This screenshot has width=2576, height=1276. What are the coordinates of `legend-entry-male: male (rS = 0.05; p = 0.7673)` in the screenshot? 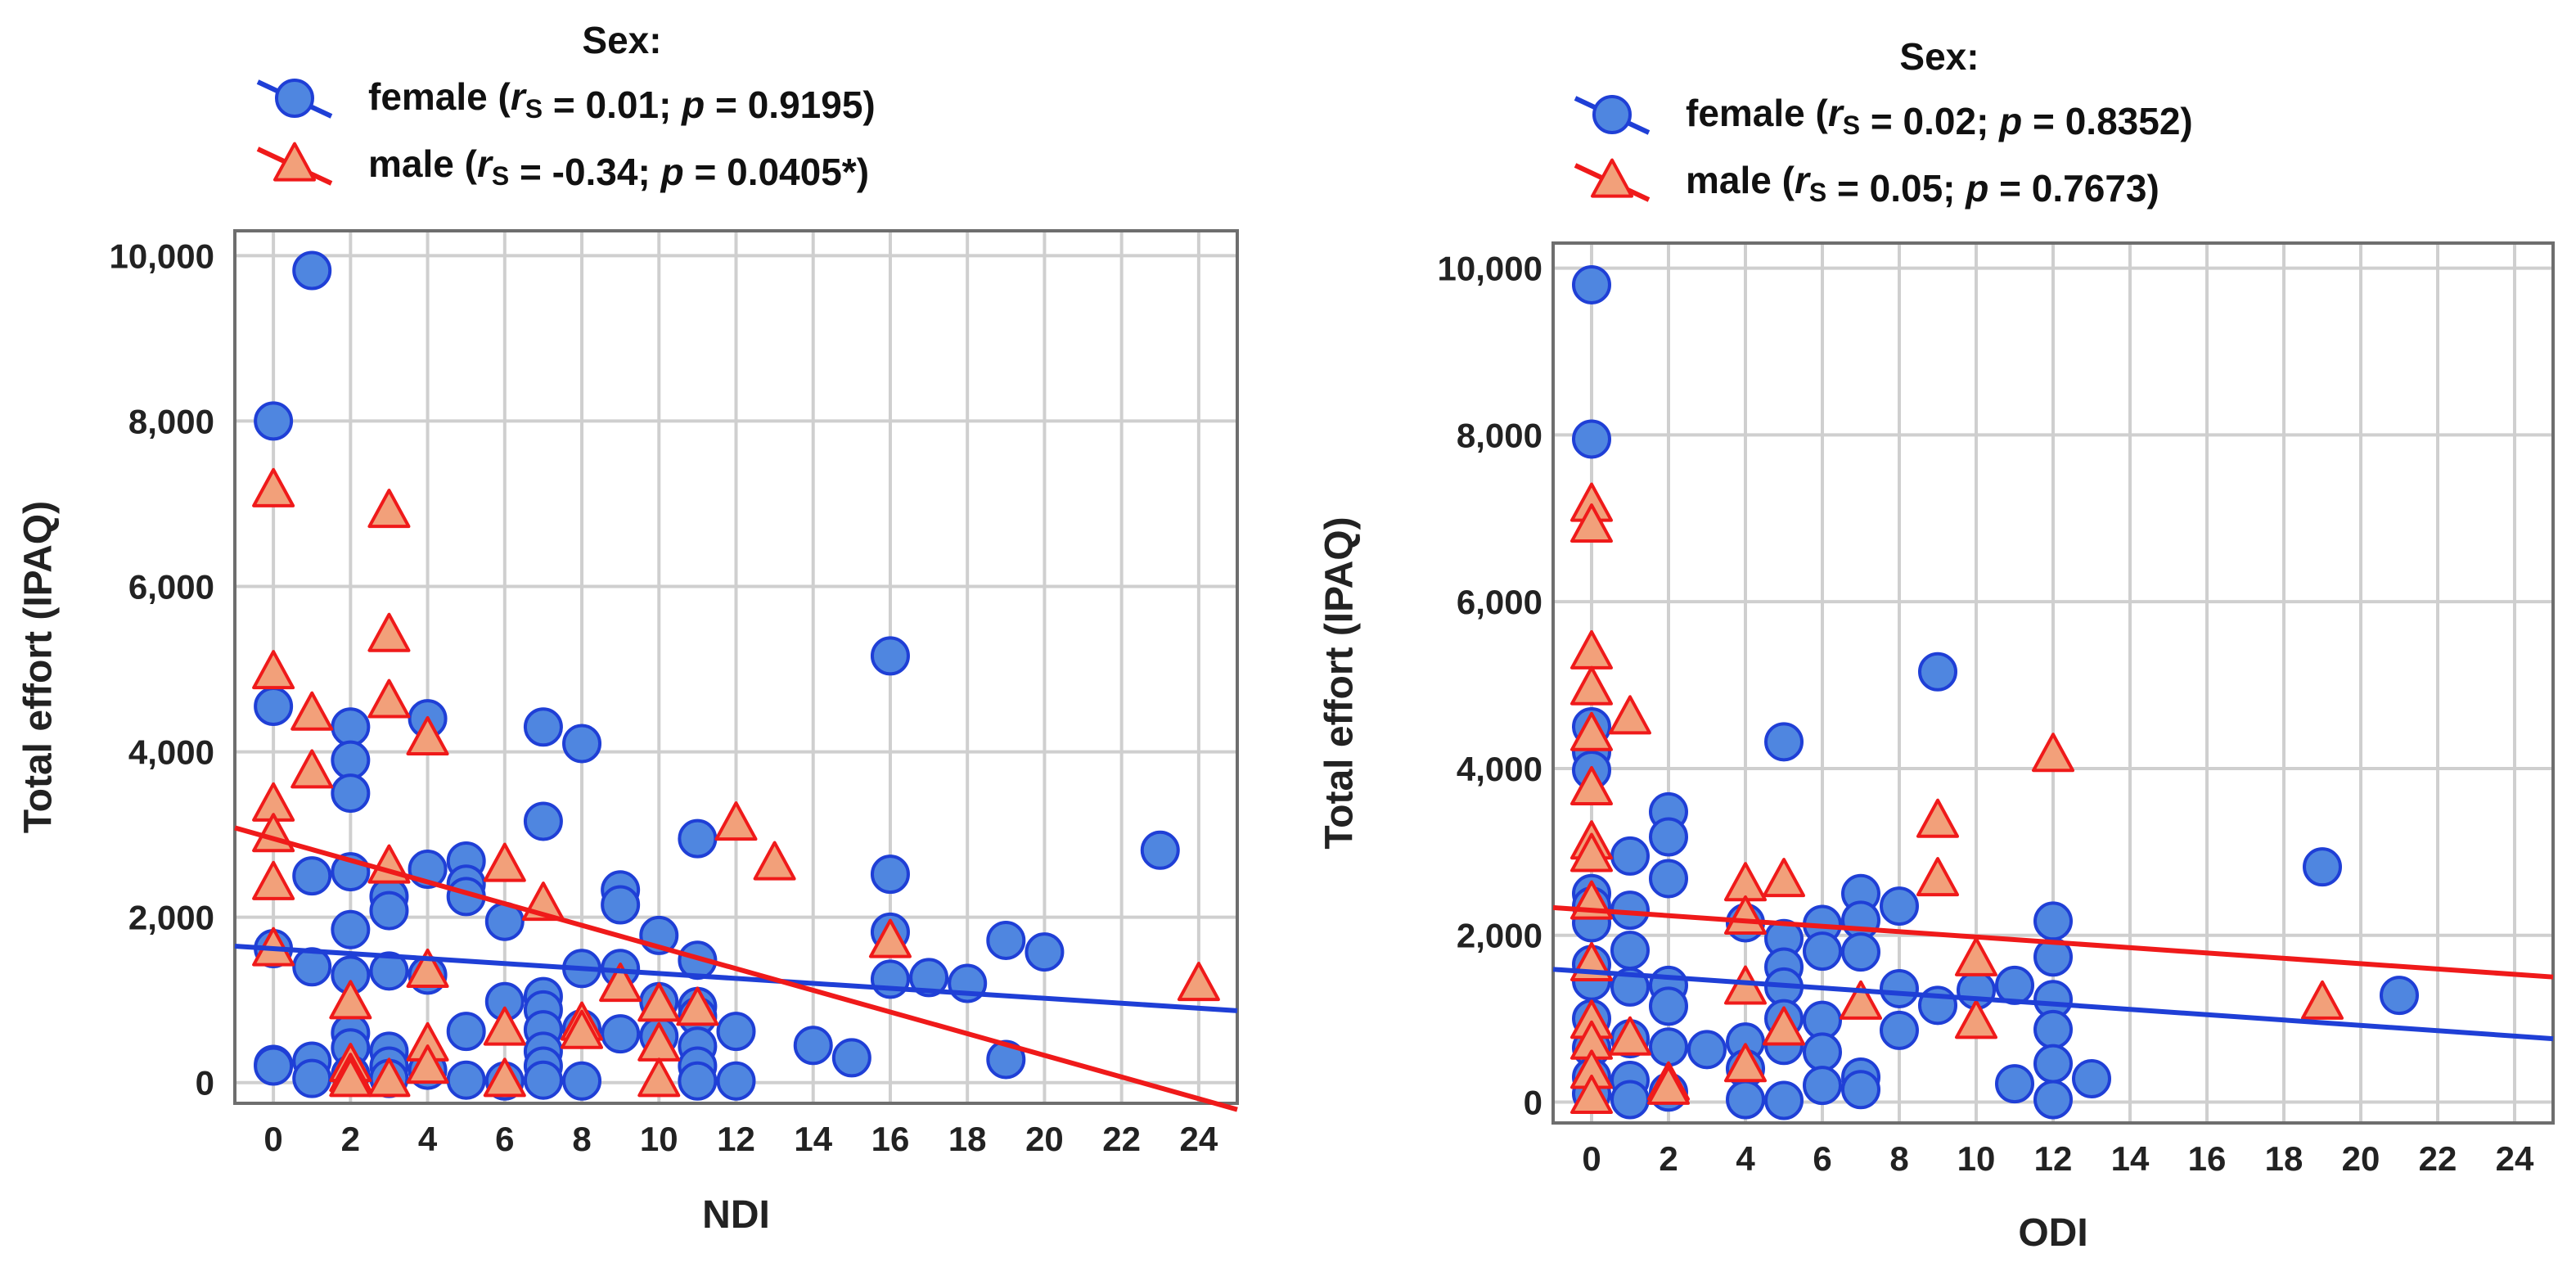 It's located at (1922, 184).